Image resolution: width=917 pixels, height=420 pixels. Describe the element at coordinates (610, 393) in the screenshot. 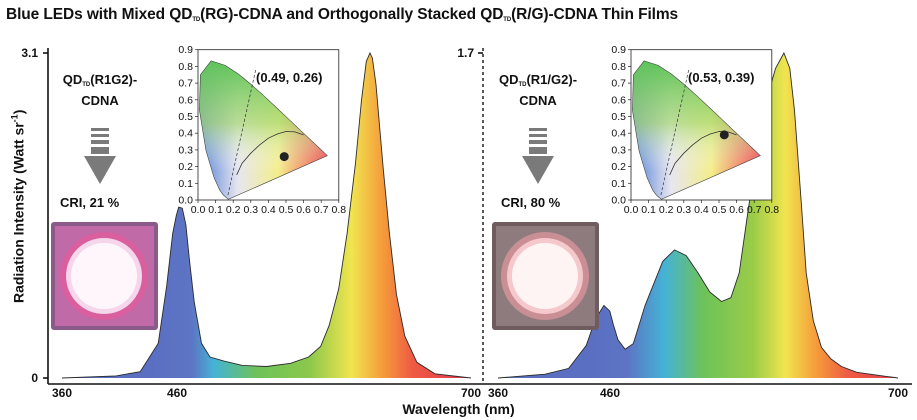

I see `xtick-label-right-460: 460` at that location.